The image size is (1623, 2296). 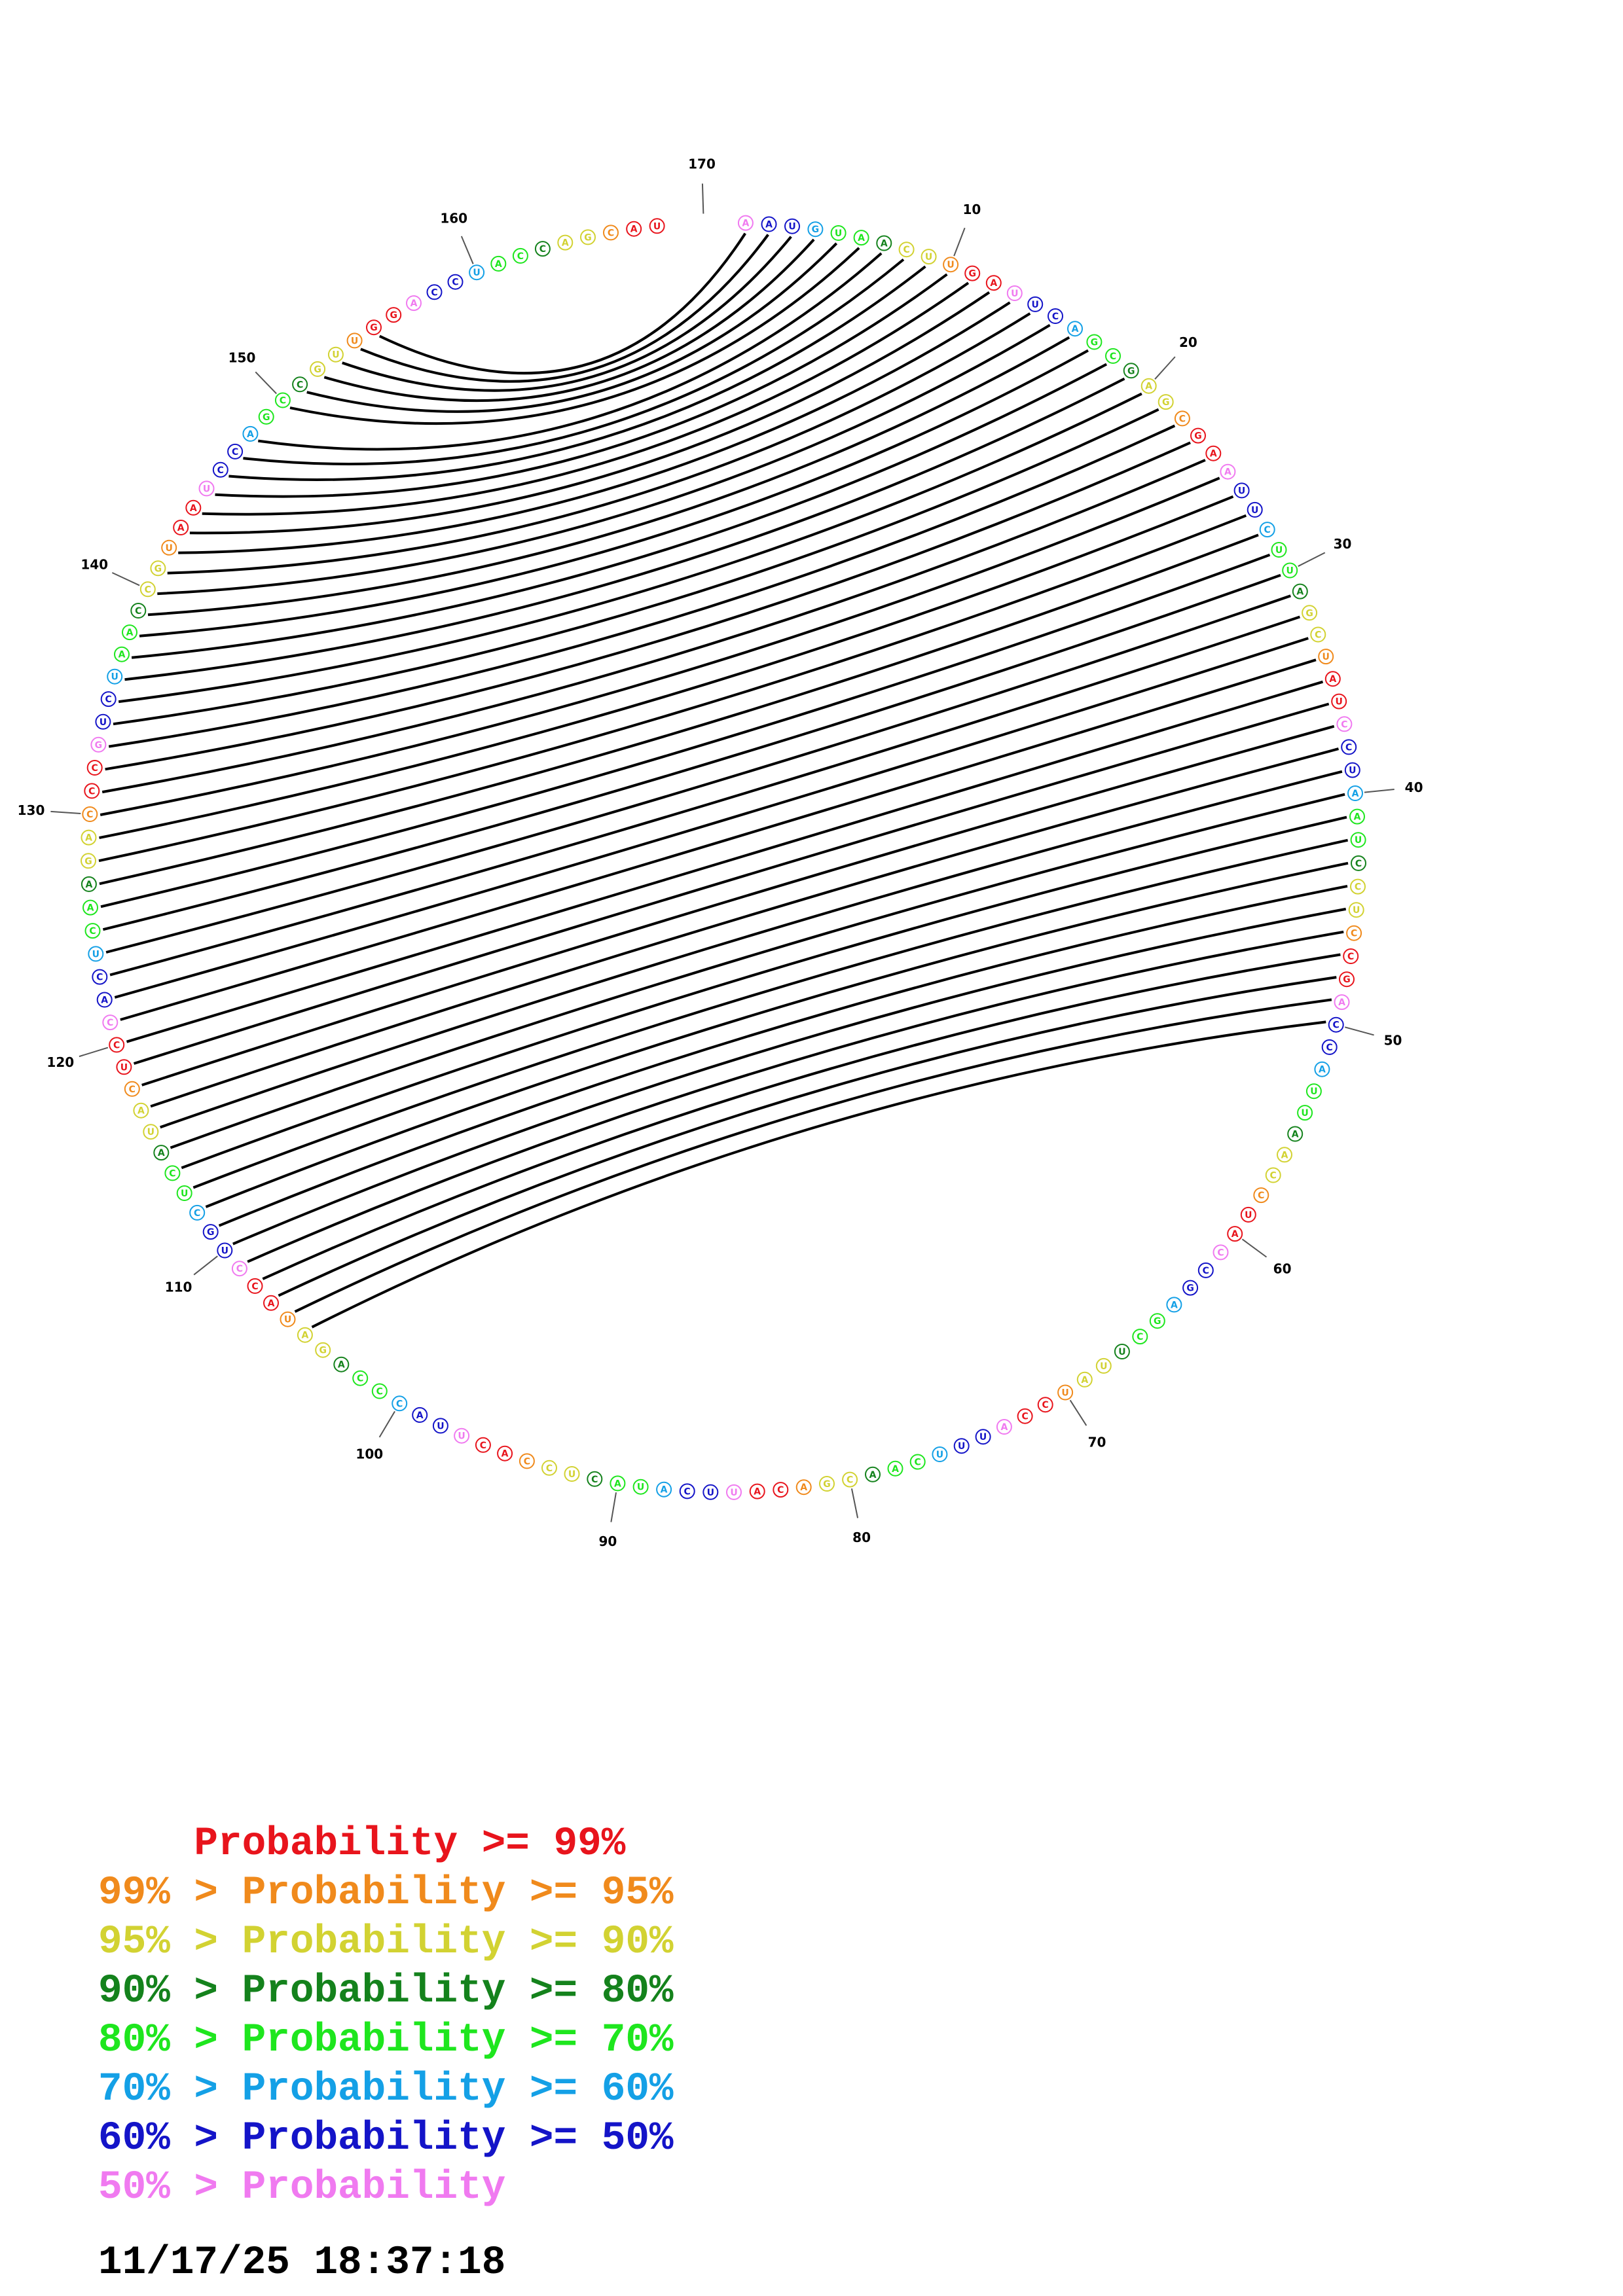 What do you see at coordinates (386, 1991) in the screenshot?
I see `legend-item-p80: 90% > Probability >= 80%` at bounding box center [386, 1991].